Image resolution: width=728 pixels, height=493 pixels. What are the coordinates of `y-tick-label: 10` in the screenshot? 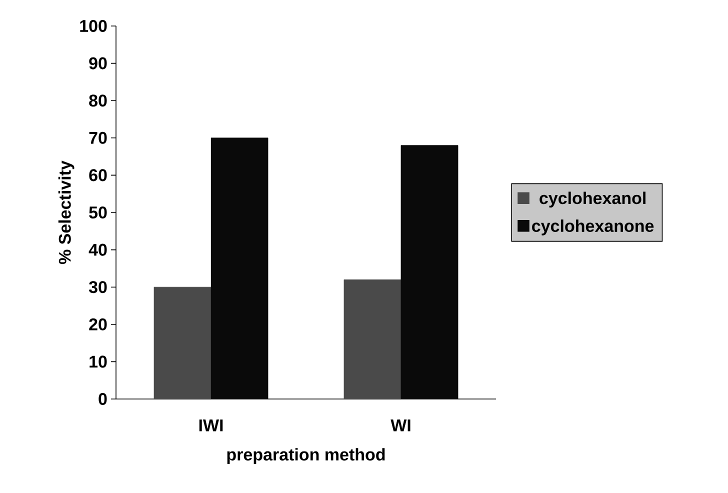 It's located at (98, 362).